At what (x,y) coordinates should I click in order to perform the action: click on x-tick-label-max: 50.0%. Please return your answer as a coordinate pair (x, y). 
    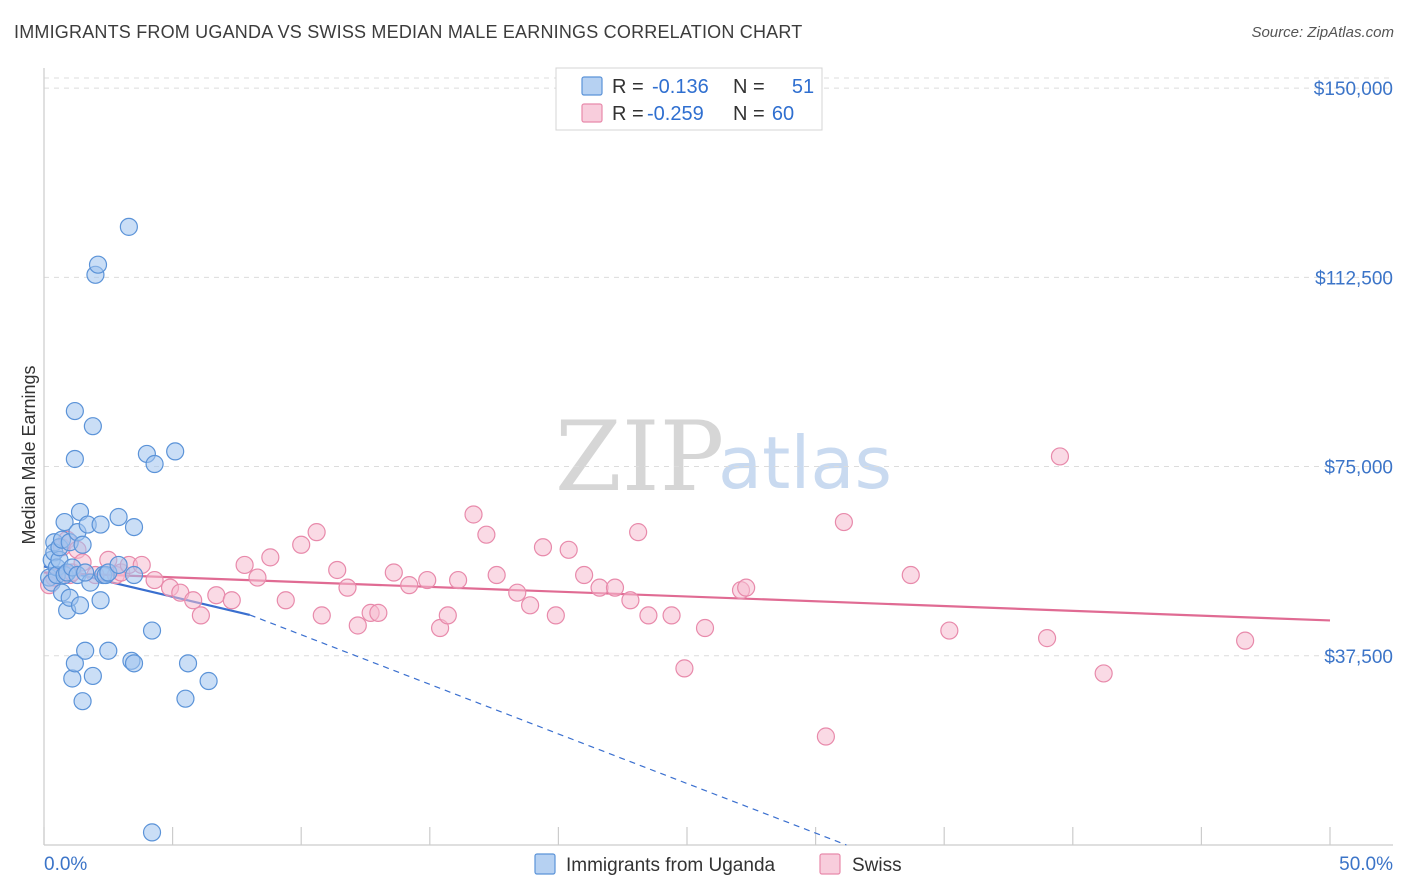
    Looking at the image, I should click on (1366, 864).